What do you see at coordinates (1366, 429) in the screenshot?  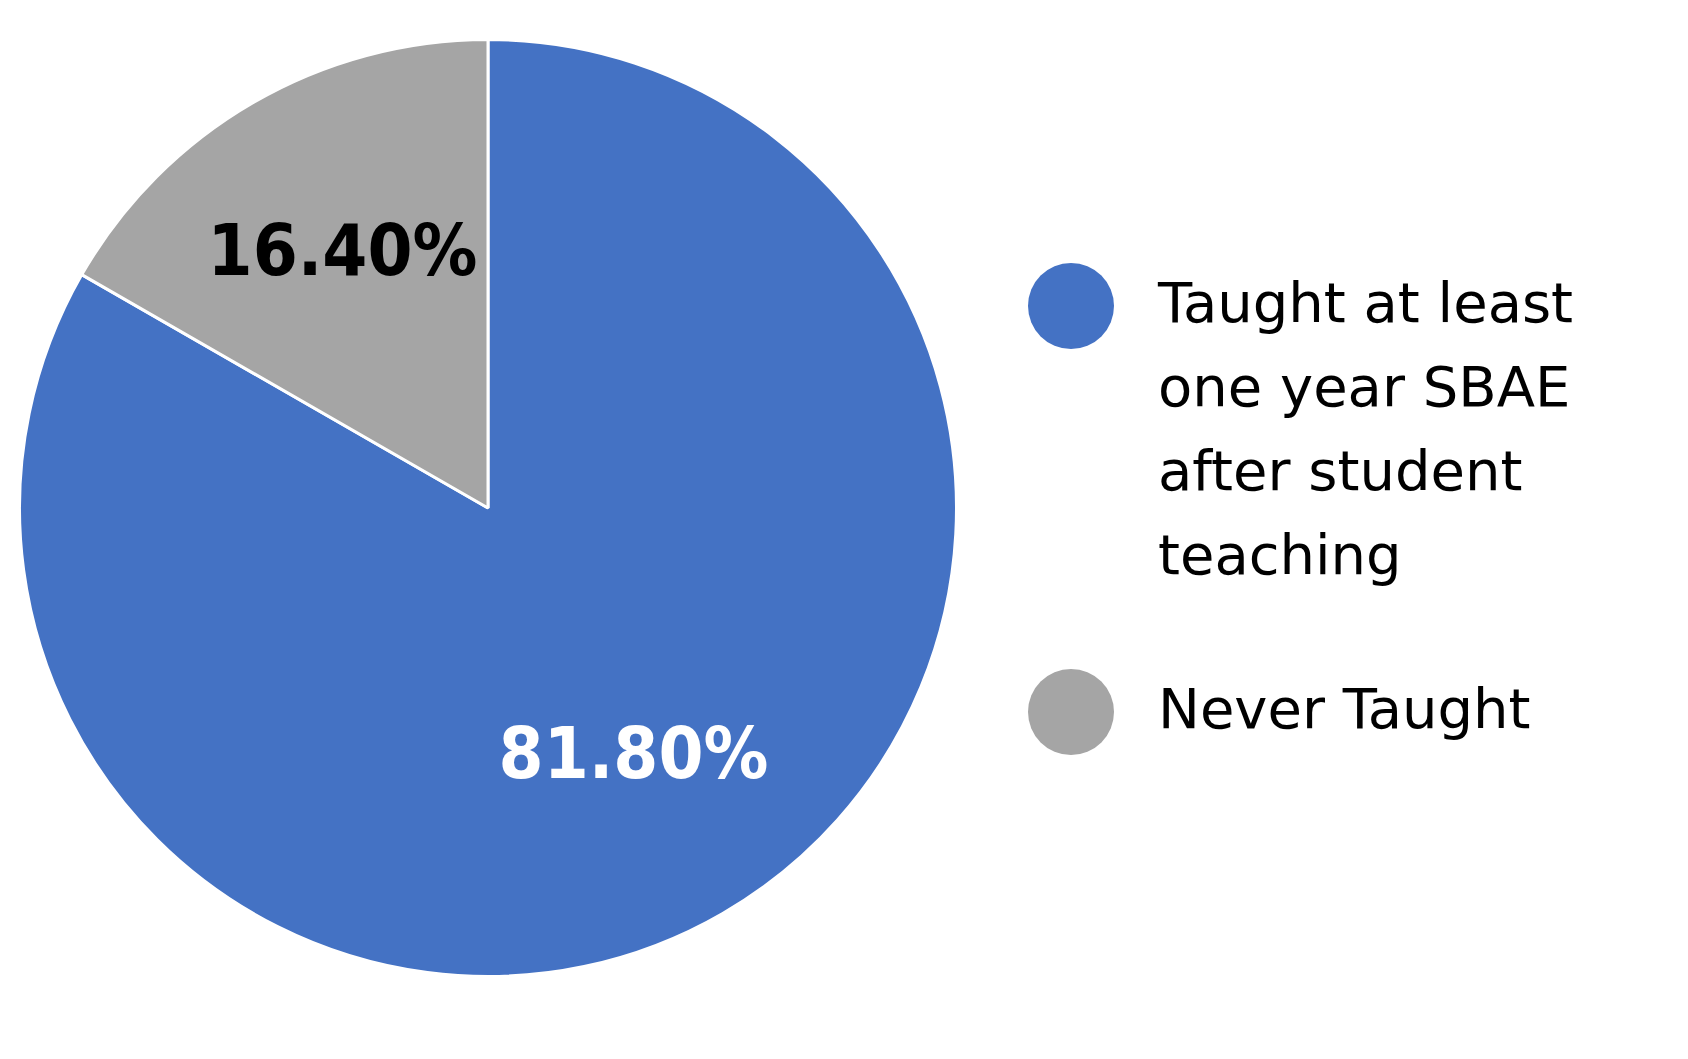 I see `legend-label: Taught at least one year SBAE after student teaching` at bounding box center [1366, 429].